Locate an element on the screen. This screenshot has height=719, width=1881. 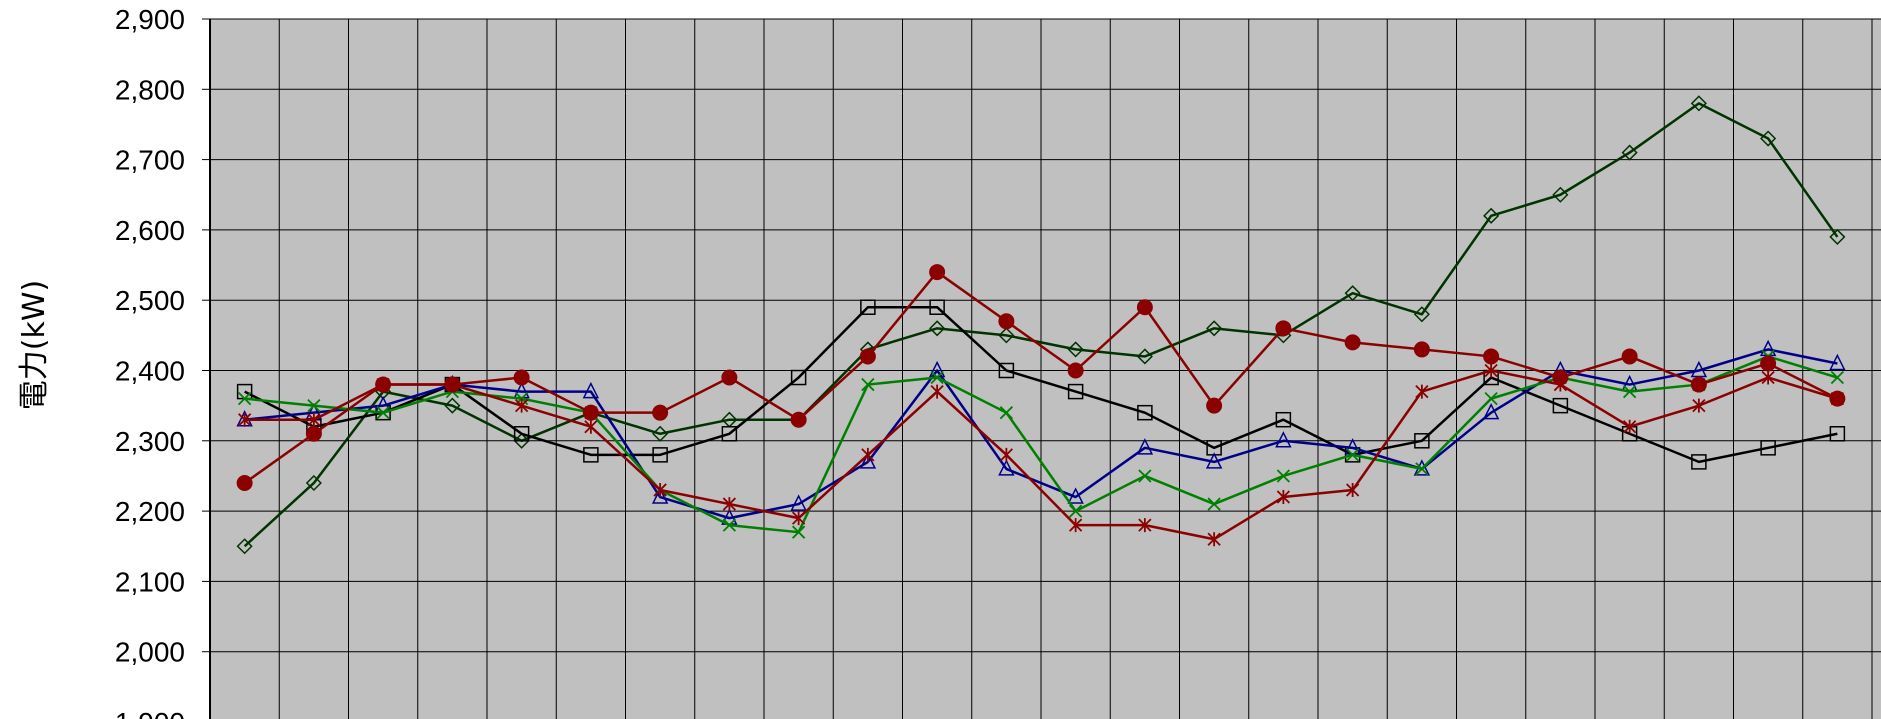
y-tick-label: 2,600 is located at coordinates (150, 230).